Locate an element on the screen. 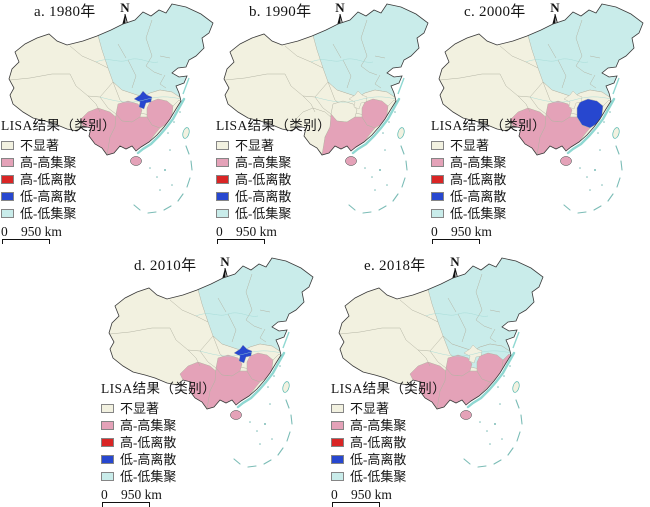 Image resolution: width=650 pixels, height=507 pixels. panel-title: e. 2018年 is located at coordinates (395, 266).